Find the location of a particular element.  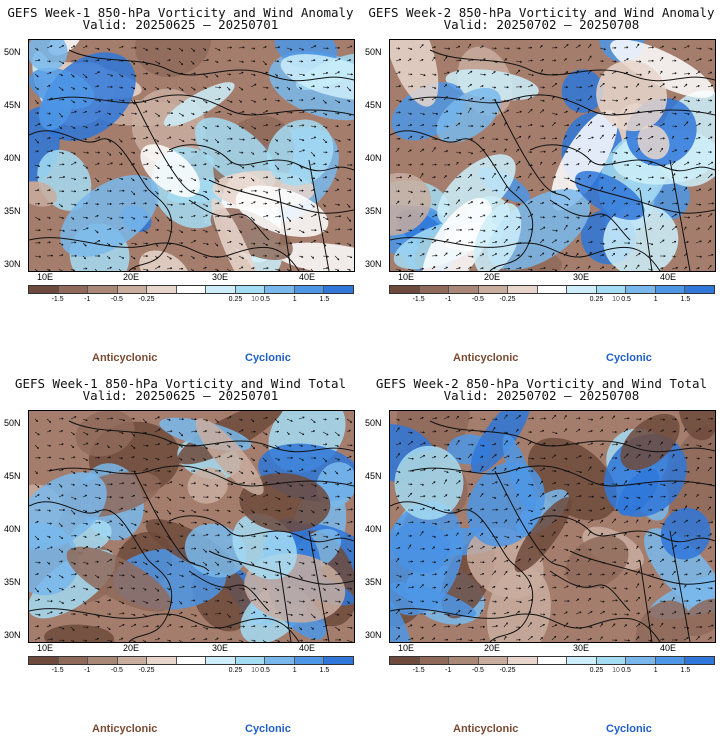

colorbar-tick-label: 0.5 is located at coordinates (626, 299).